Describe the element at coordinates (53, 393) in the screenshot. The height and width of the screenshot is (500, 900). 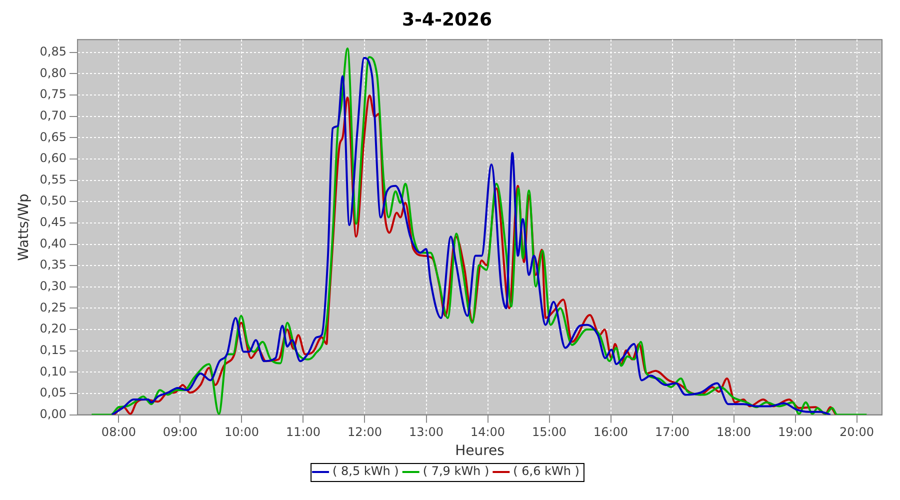
I see `y-tick-label: 0,05` at that location.